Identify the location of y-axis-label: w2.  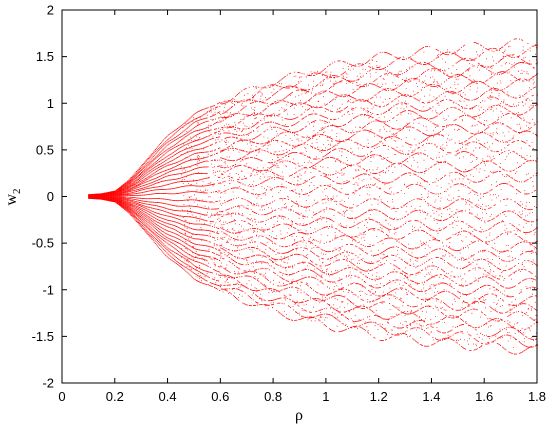
(13, 196).